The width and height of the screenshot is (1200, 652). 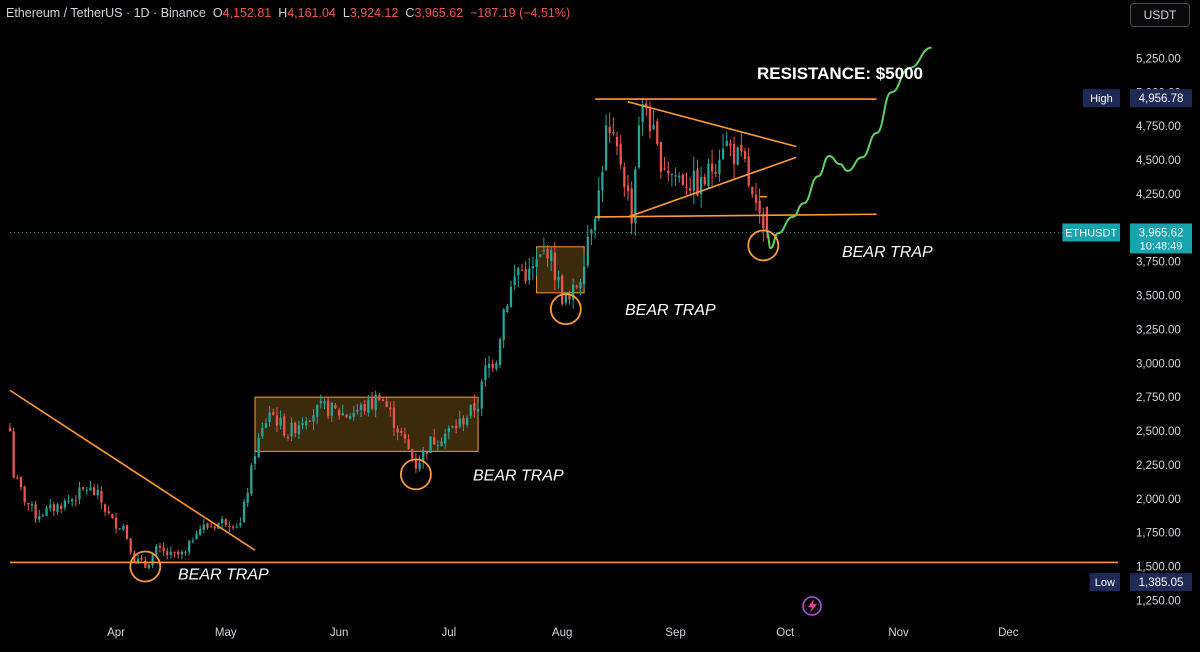 What do you see at coordinates (1158, 161) in the screenshot?
I see `y-tick-label: 4,500.00` at bounding box center [1158, 161].